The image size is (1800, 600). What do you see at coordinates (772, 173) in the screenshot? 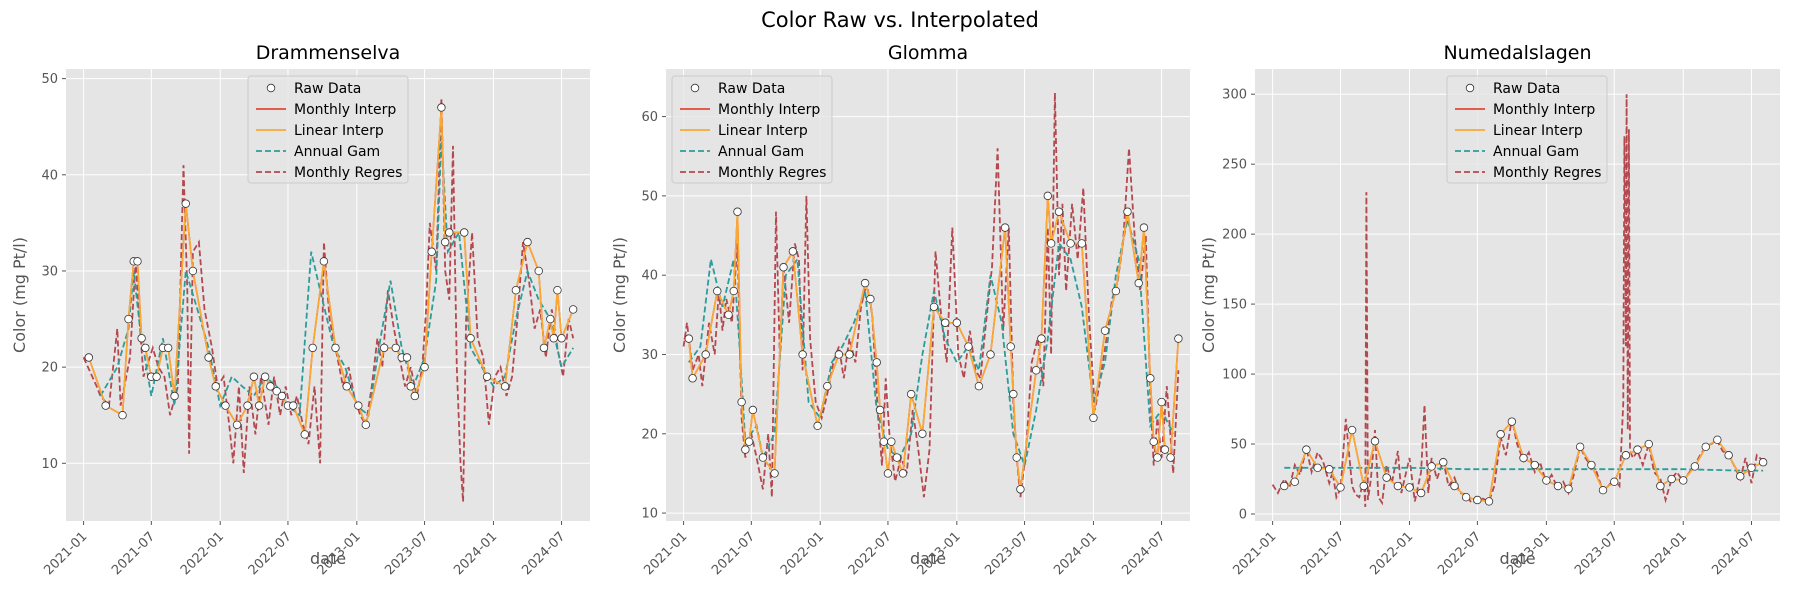
I see `legend-monthly-regres: Monthly Regres` at bounding box center [772, 173].